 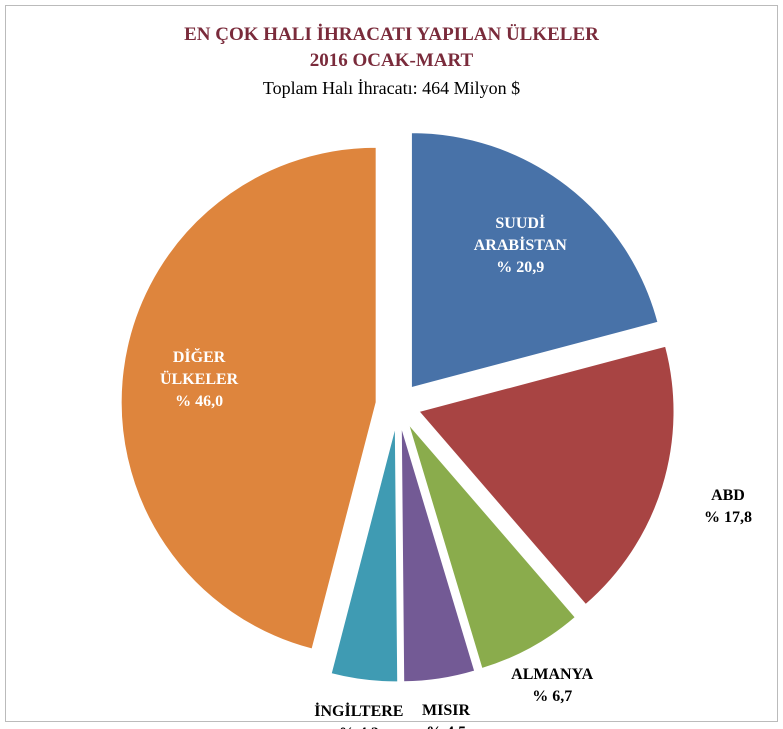 What do you see at coordinates (391, 34) in the screenshot?
I see `chart-title: EN ÇOK HALI İHRACATI YAPILAN ÜLKELER` at bounding box center [391, 34].